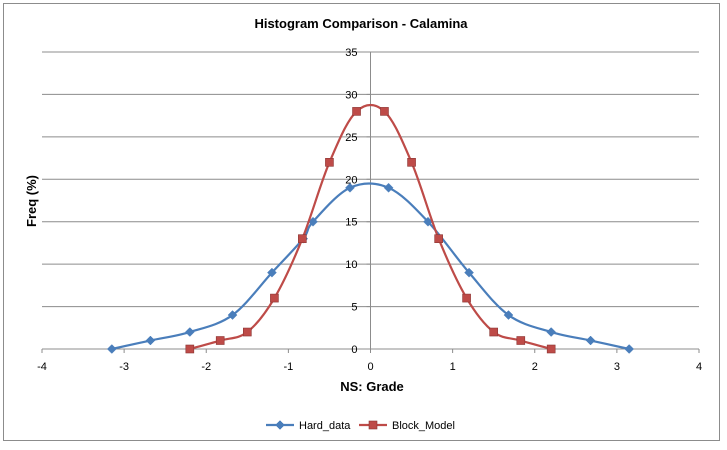  What do you see at coordinates (453, 367) in the screenshot?
I see `x-tick-label: 1` at bounding box center [453, 367].